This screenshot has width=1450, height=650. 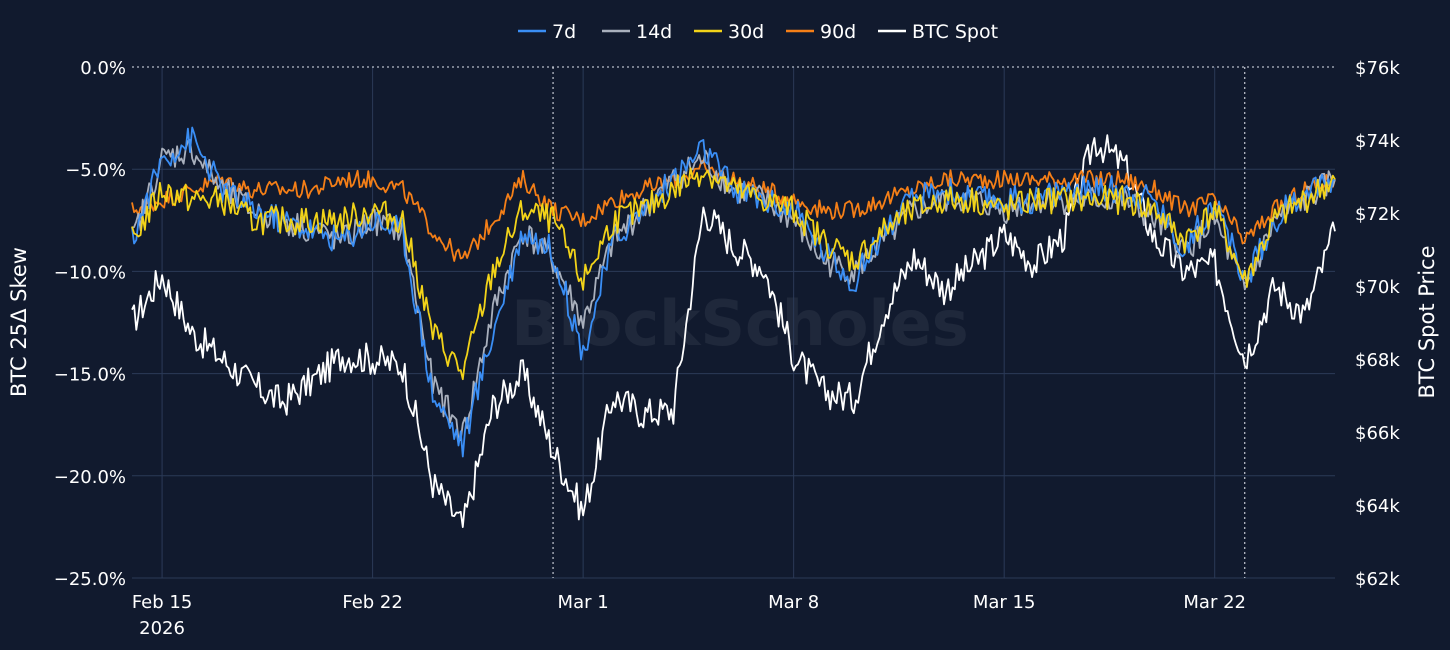 I want to click on y-left-tick-label: −25.0%, so click(x=90, y=579).